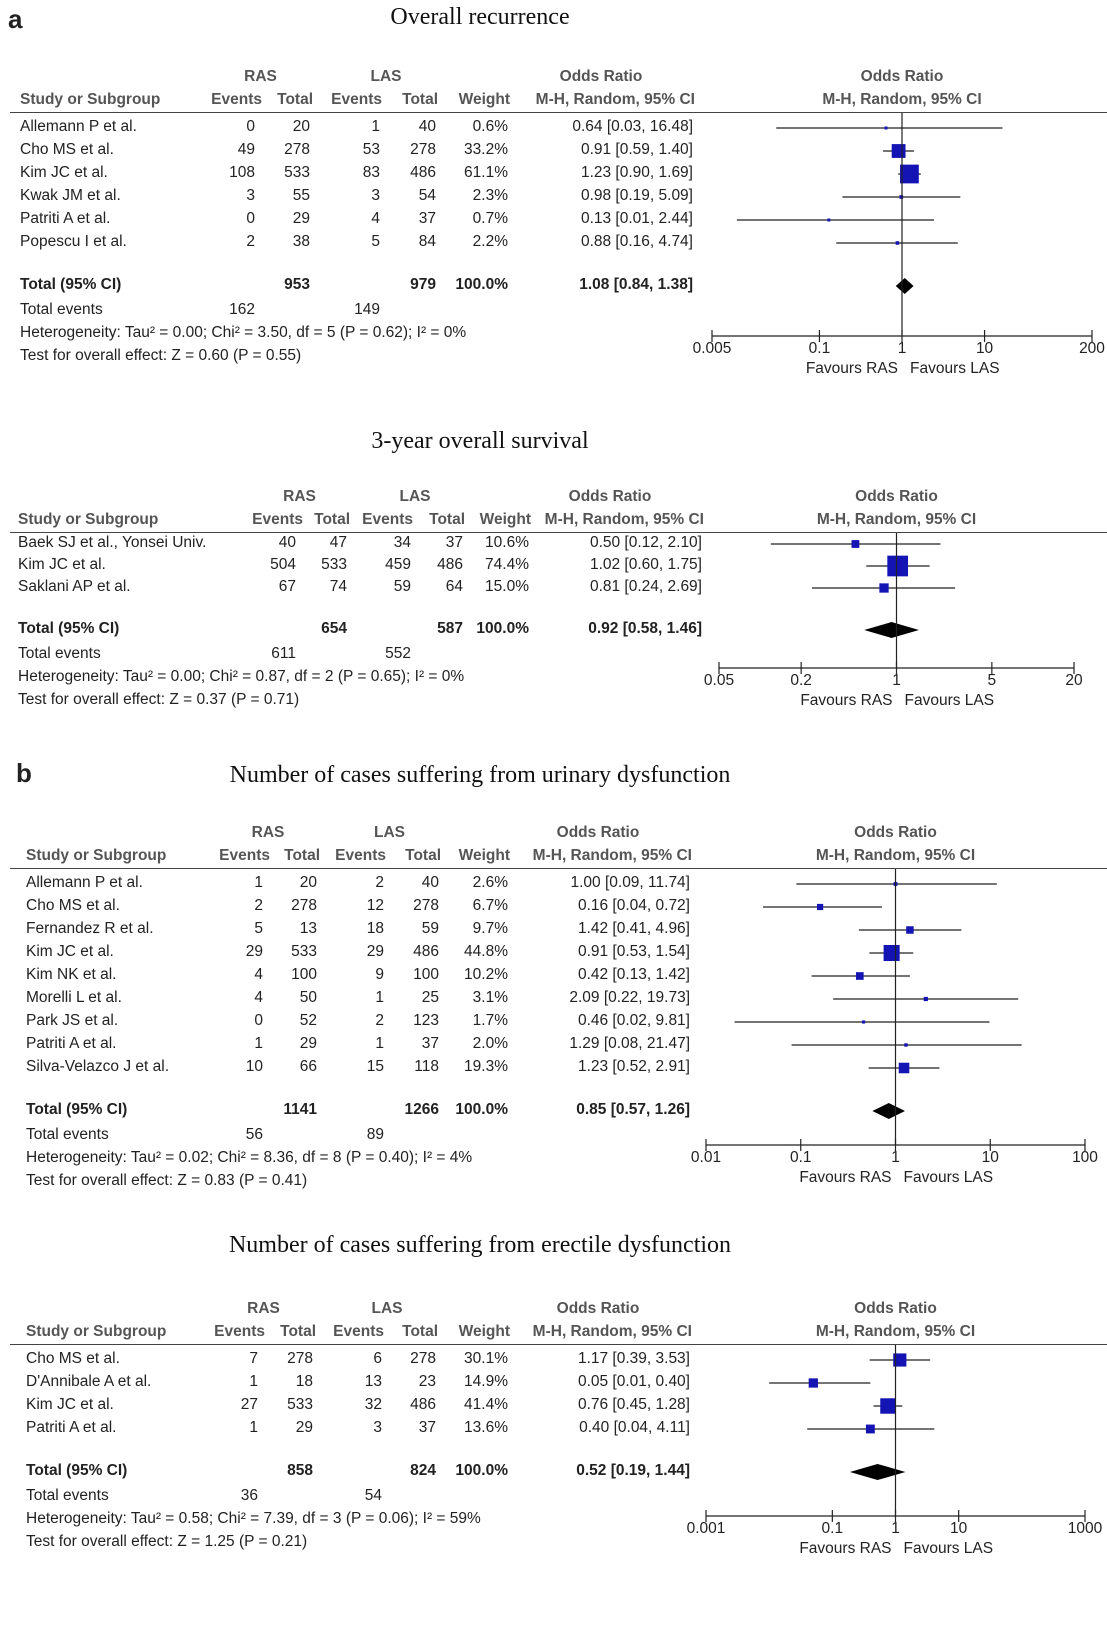 This screenshot has height=1648, width=1107. Describe the element at coordinates (304, 1381) in the screenshot. I see `study-total1: 18` at that location.